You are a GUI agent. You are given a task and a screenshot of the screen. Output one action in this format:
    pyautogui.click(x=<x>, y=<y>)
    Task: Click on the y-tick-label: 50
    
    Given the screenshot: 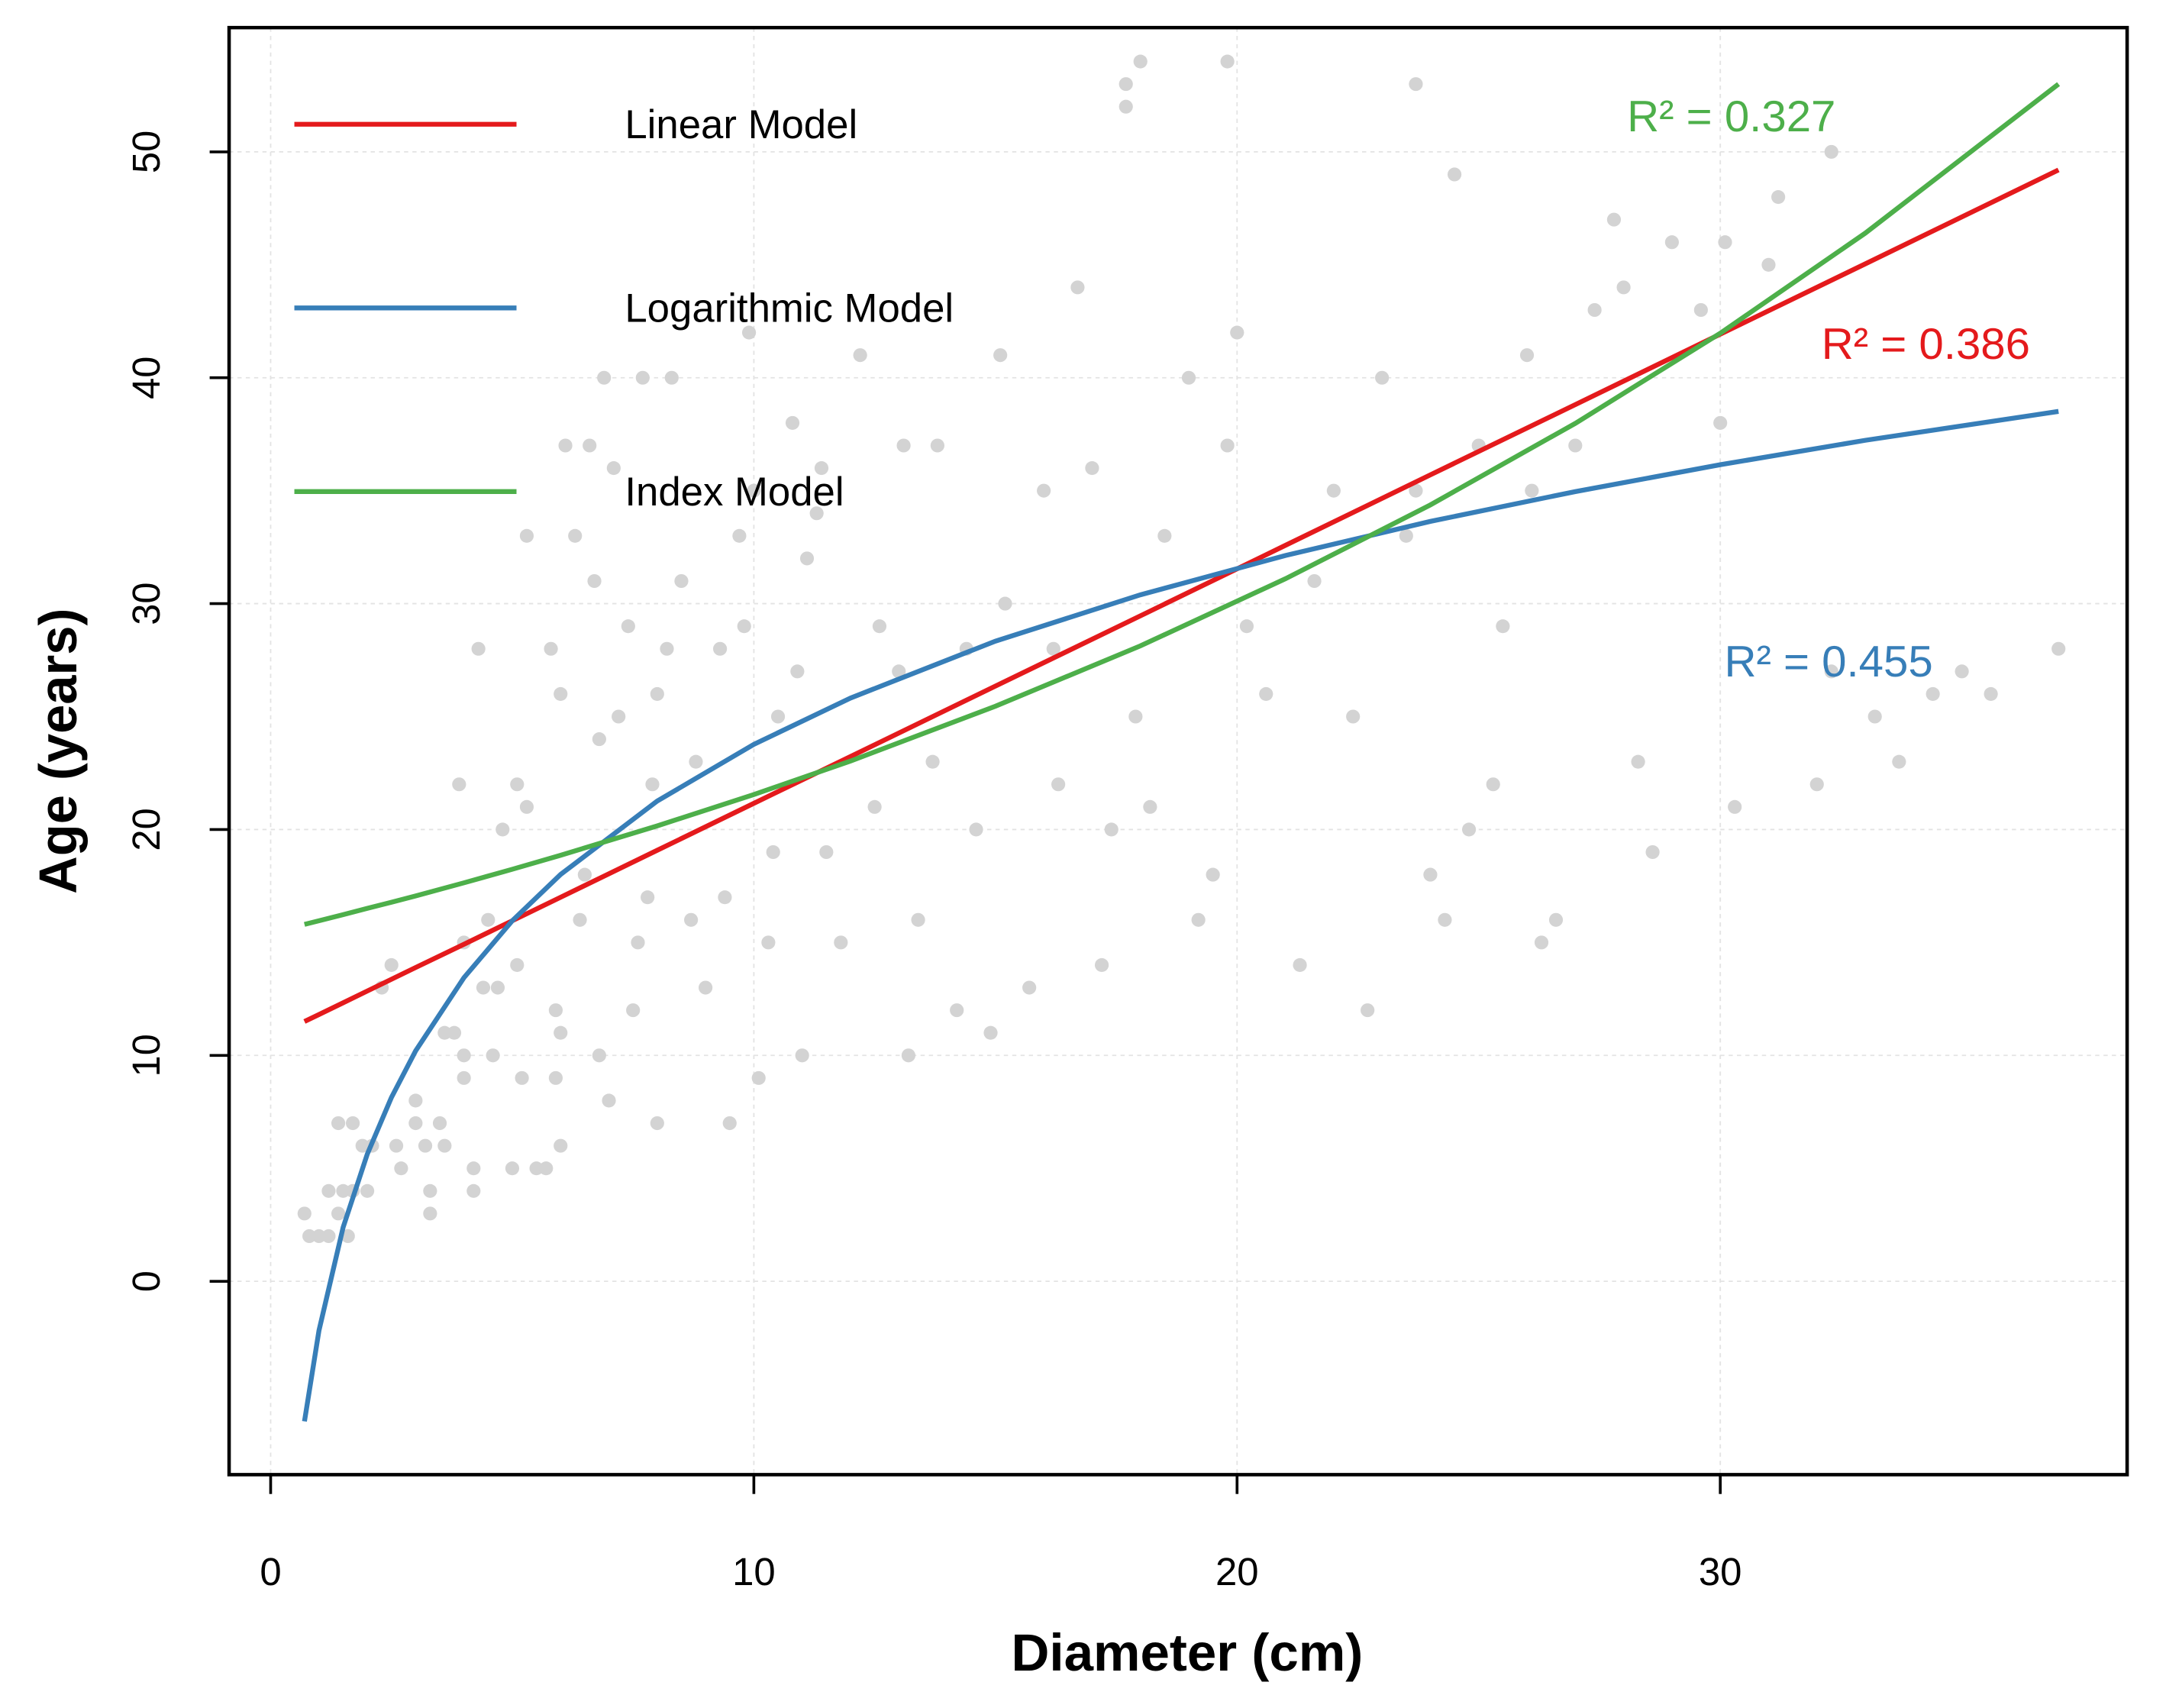 What is the action you would take?
    pyautogui.click(x=146, y=152)
    